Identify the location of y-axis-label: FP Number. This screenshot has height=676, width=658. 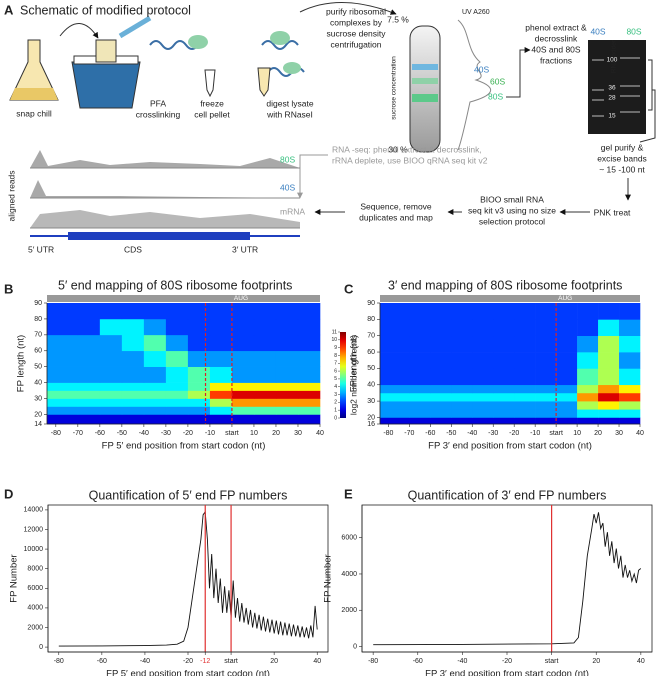
(14, 578).